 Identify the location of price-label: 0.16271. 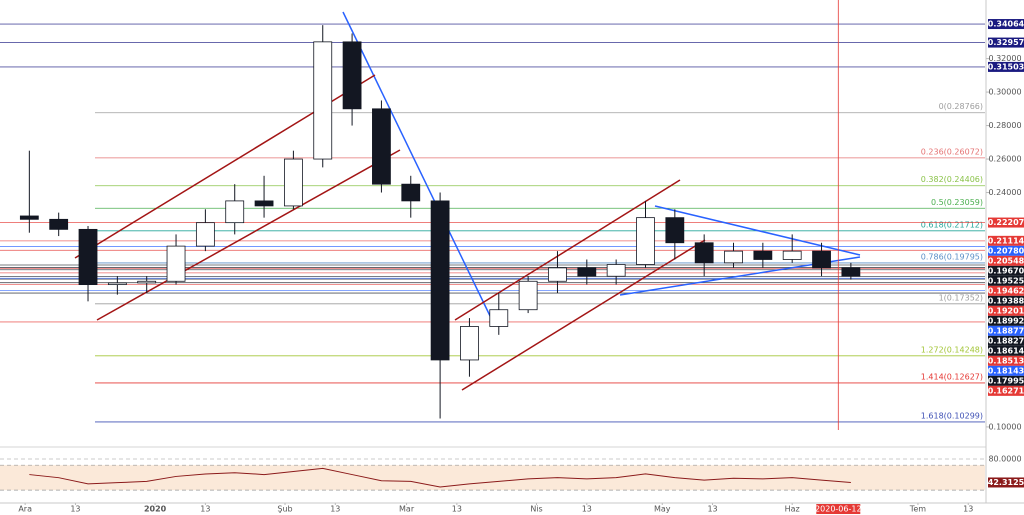
(1006, 390).